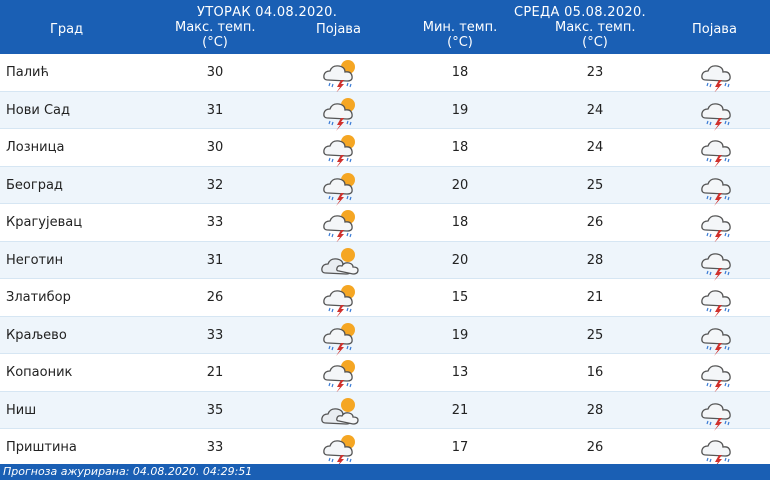  I want to click on day2-min-temp: 13, so click(460, 372).